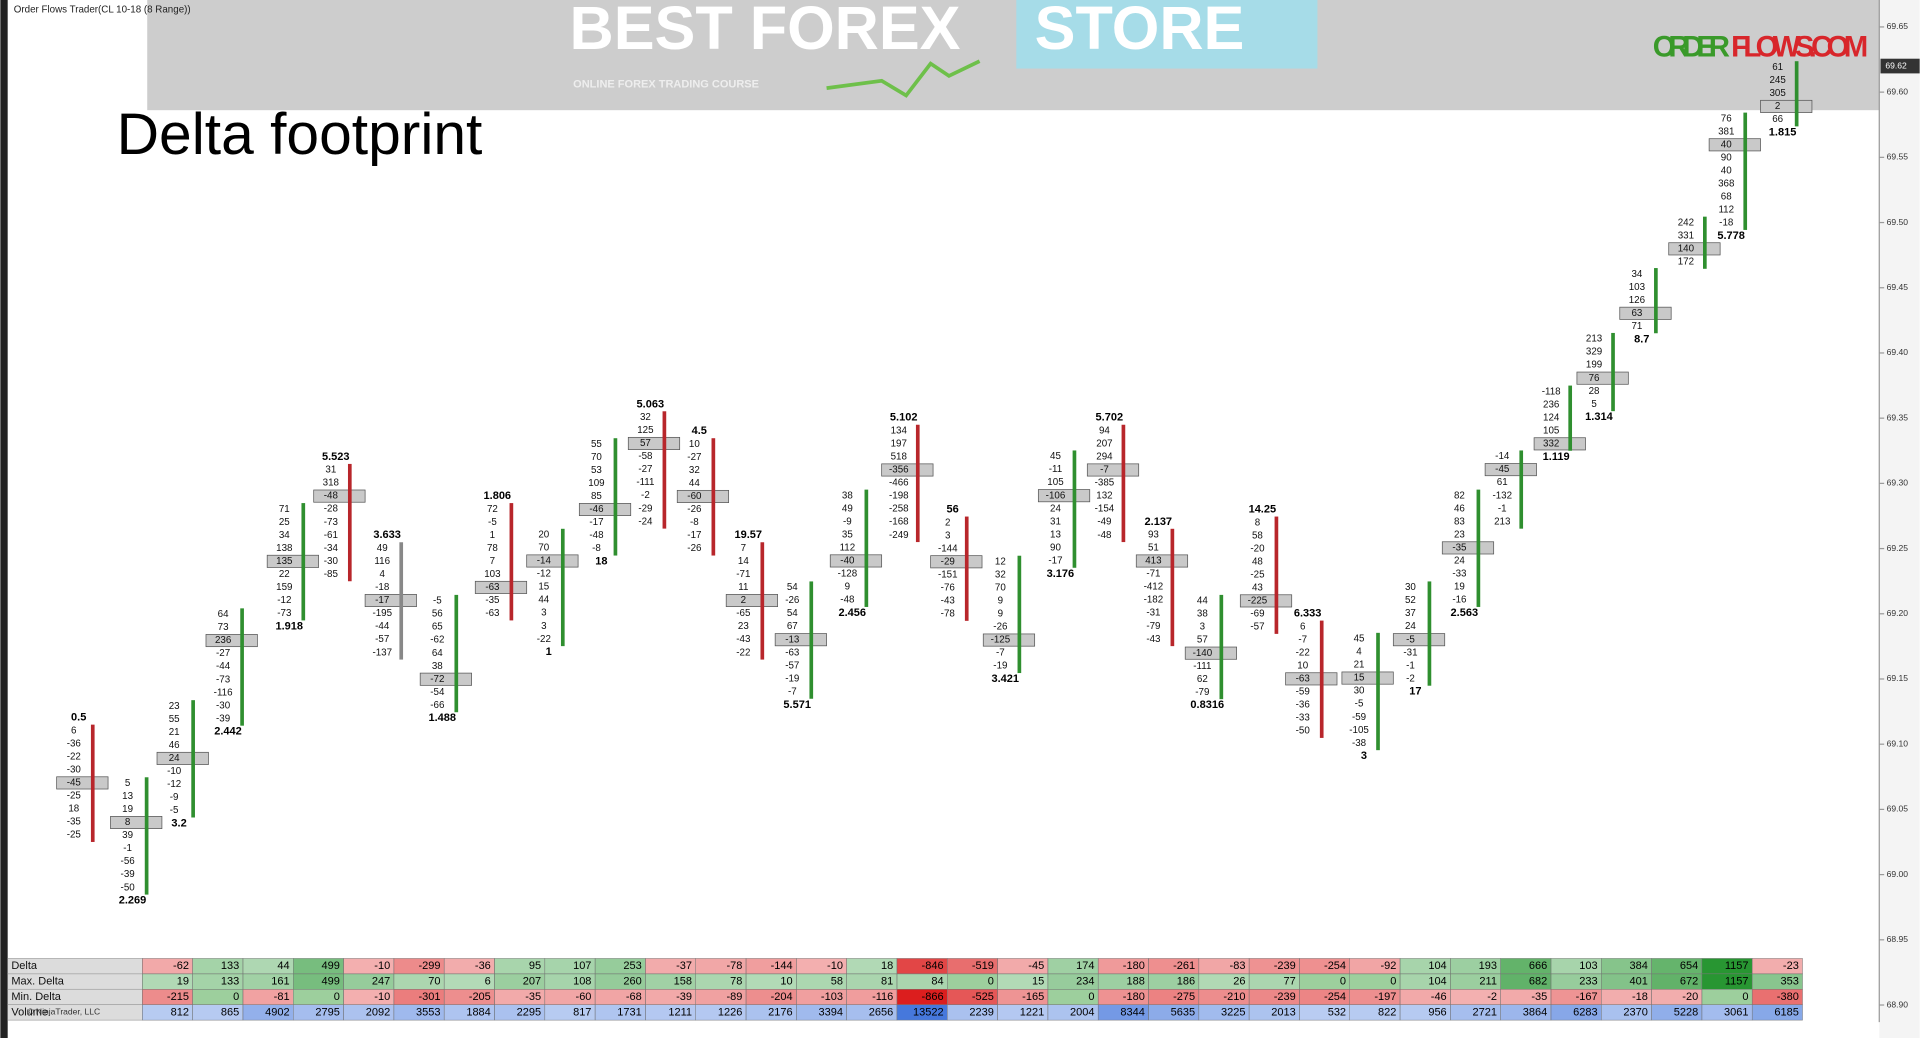 The width and height of the screenshot is (1920, 1038). What do you see at coordinates (1439, 997) in the screenshot?
I see `summary-cell-value: -46` at bounding box center [1439, 997].